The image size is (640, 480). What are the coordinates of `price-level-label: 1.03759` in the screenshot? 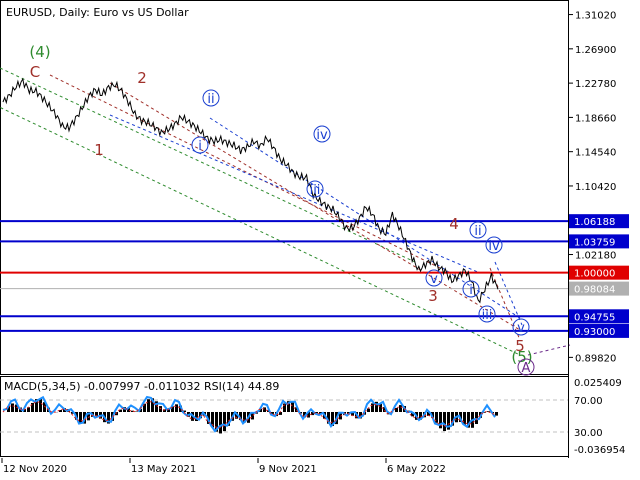 It's located at (594, 242).